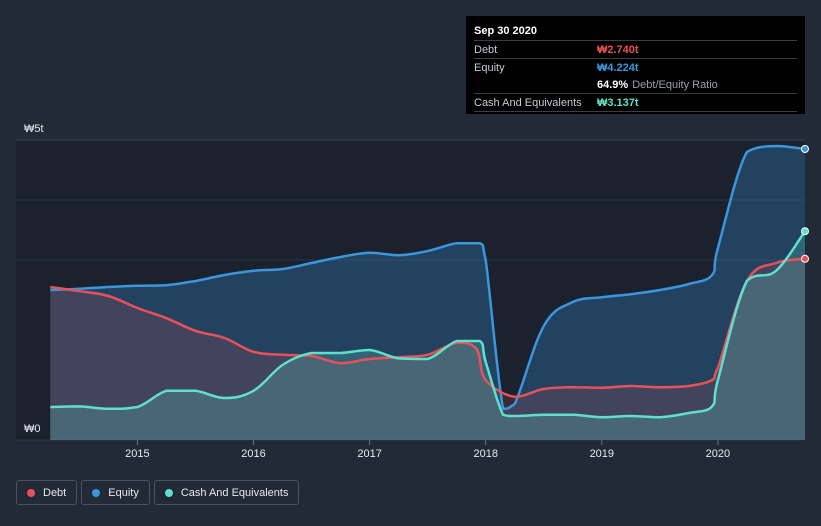  What do you see at coordinates (369, 454) in the screenshot?
I see `x-tick-label: 2017` at bounding box center [369, 454].